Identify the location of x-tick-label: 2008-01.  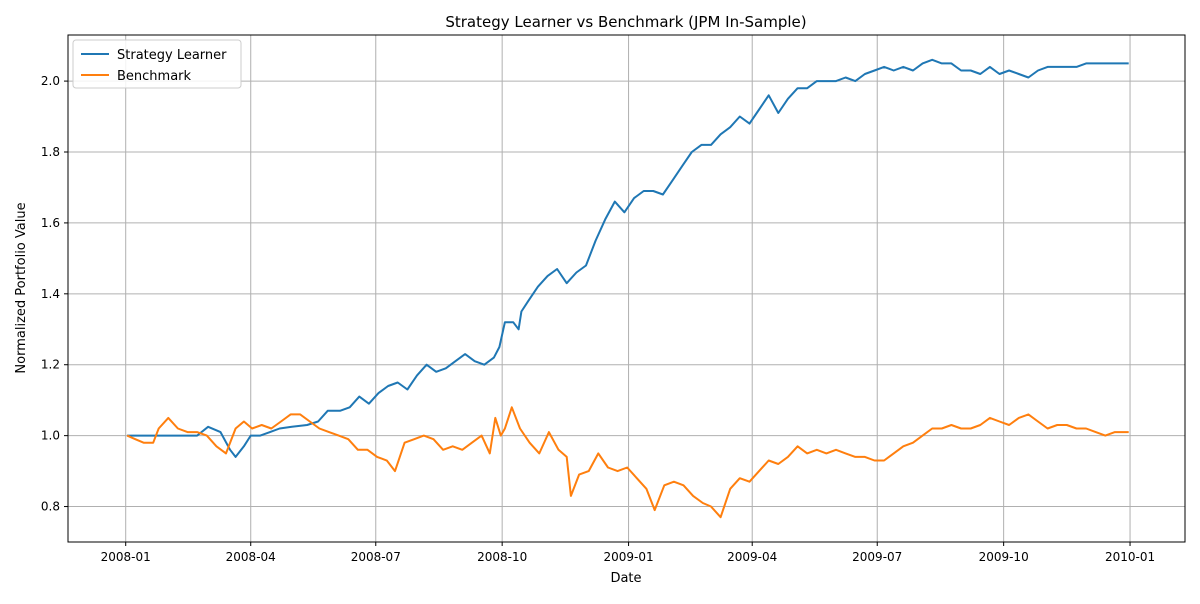
(126, 557).